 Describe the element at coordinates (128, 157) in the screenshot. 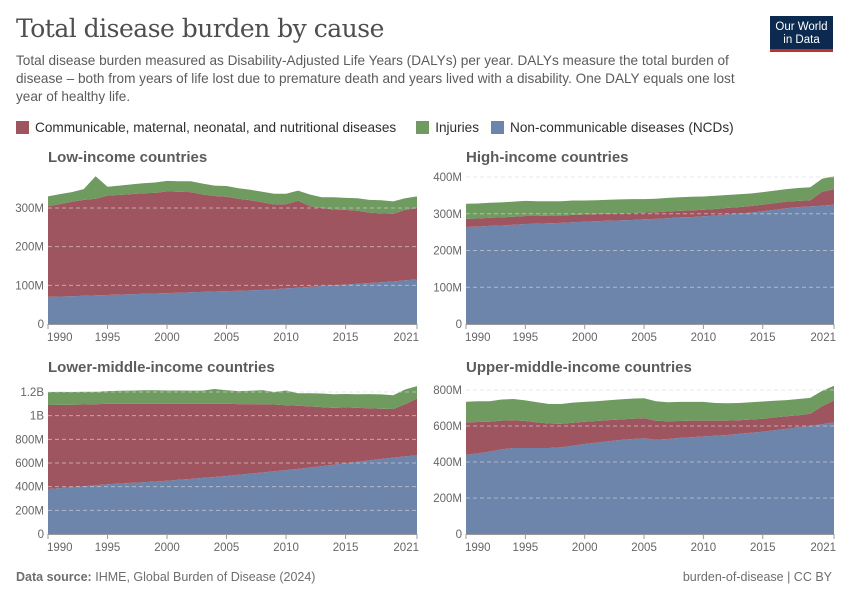

I see `panel-title-low-income: Low-income countries` at that location.